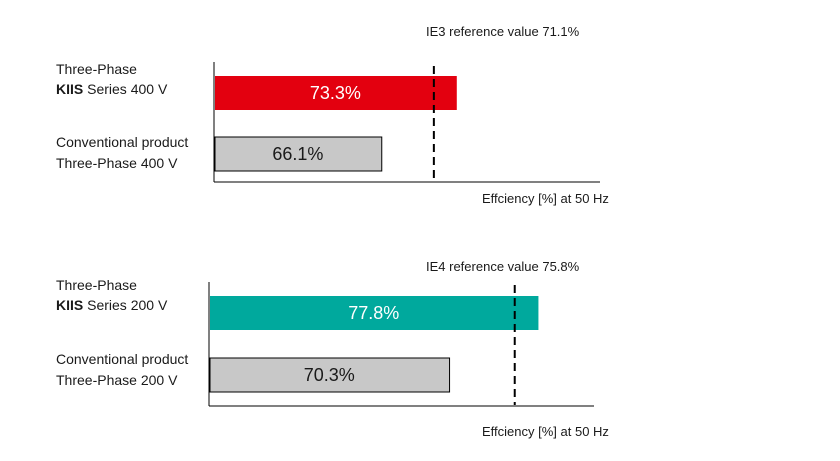 This screenshot has height=461, width=840. What do you see at coordinates (117, 380) in the screenshot?
I see `category-label-line2: Three-Phase 200 V` at bounding box center [117, 380].